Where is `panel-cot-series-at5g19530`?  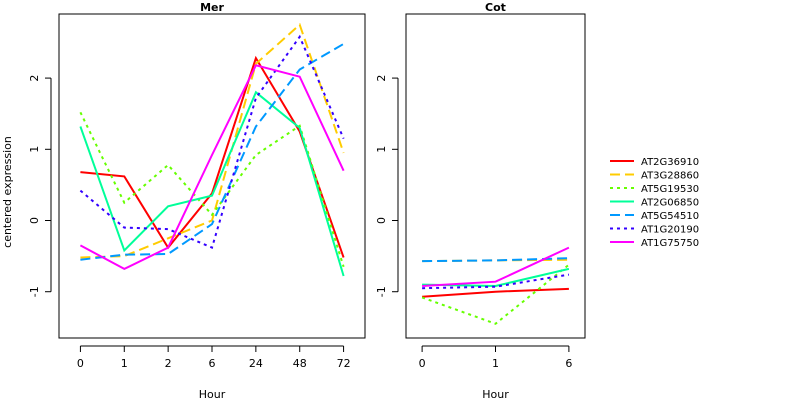 panel-cot-series-at5g19530 is located at coordinates (495, 294).